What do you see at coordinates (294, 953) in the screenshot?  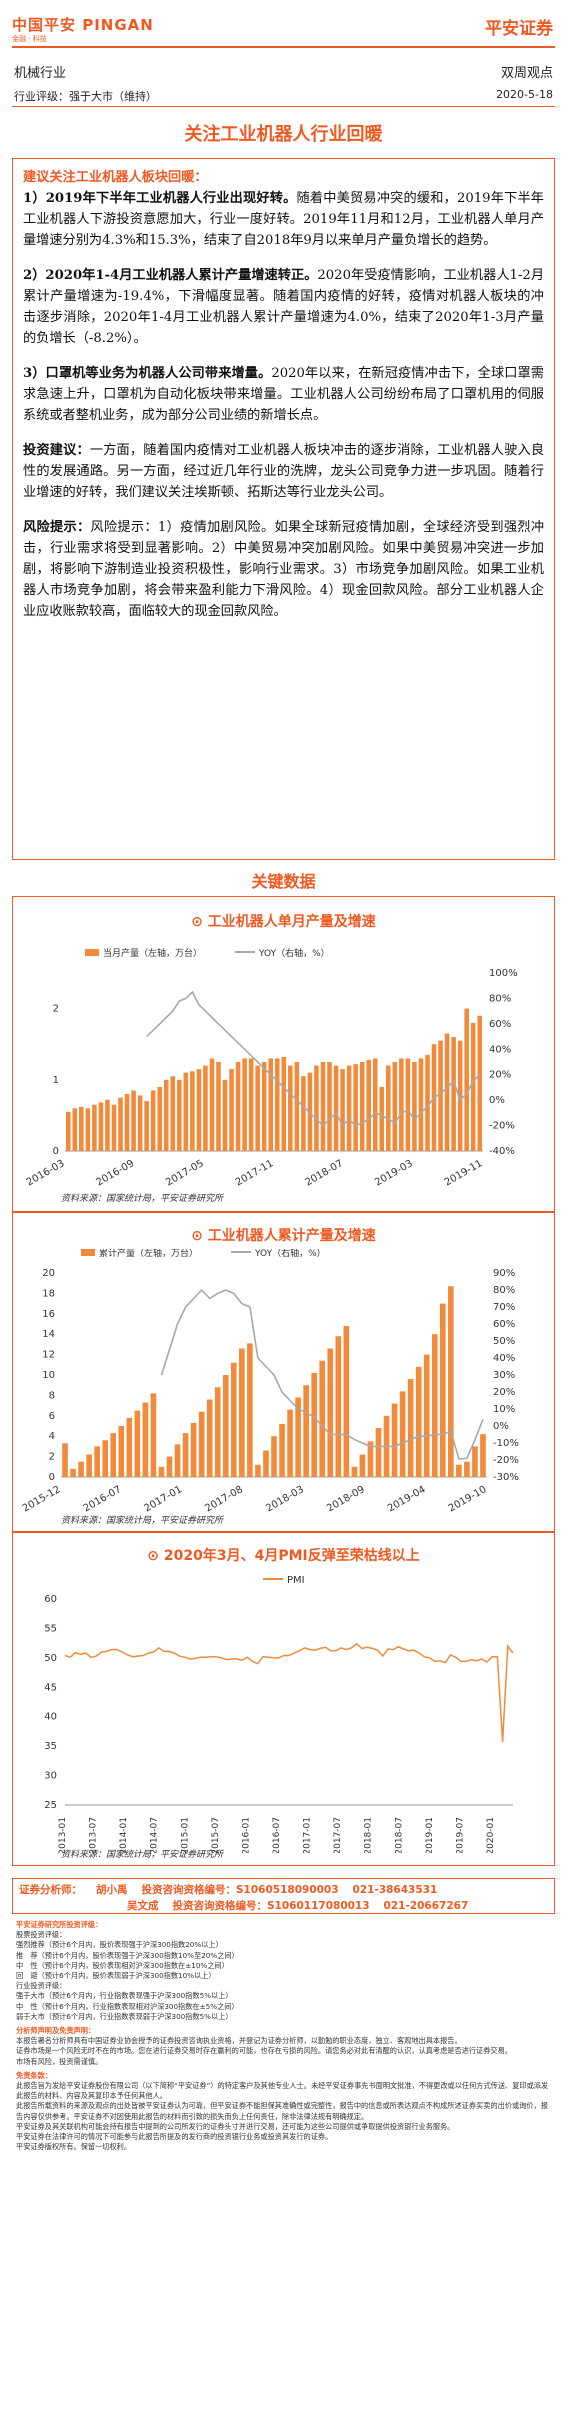 I see `legend-line-label: YOY（右轴，%）` at bounding box center [294, 953].